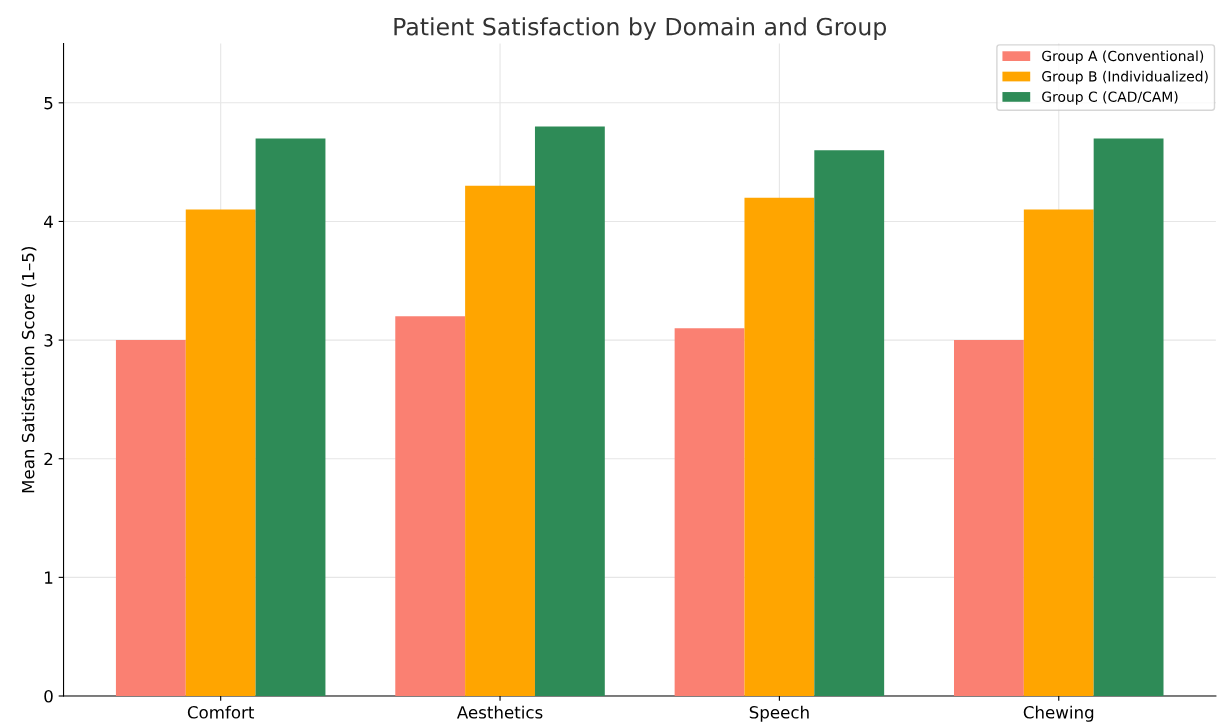 The image size is (1222, 725). I want to click on x-tick-label: Comfort, so click(221, 712).